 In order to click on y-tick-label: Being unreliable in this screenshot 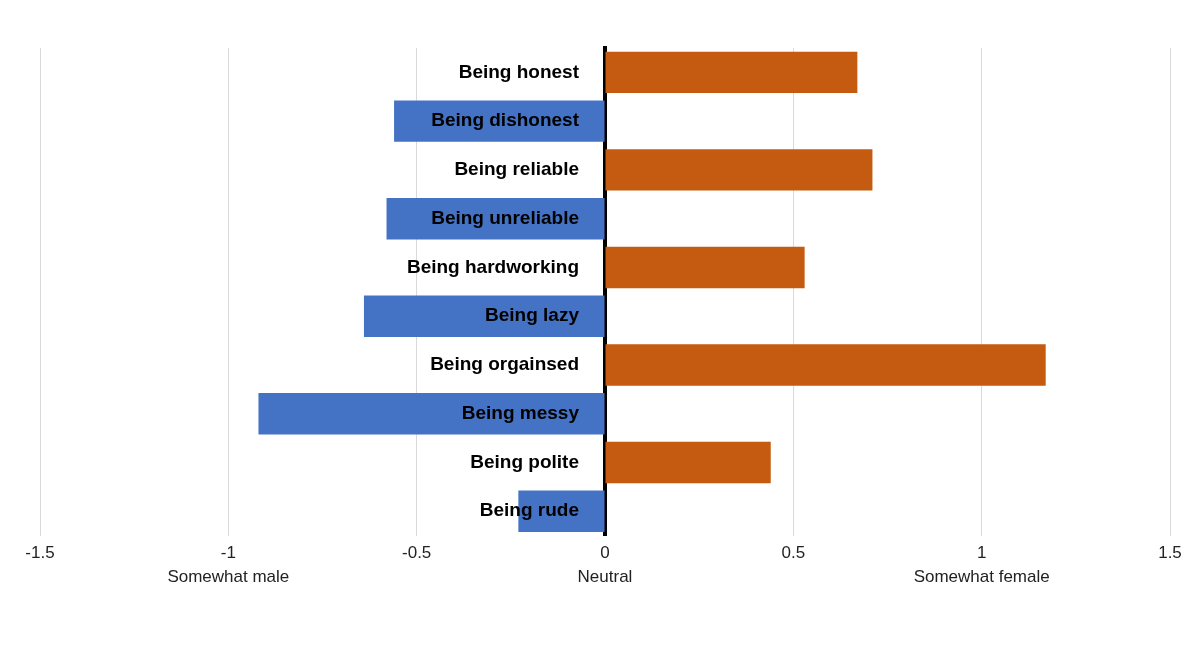, I will do `click(505, 217)`.